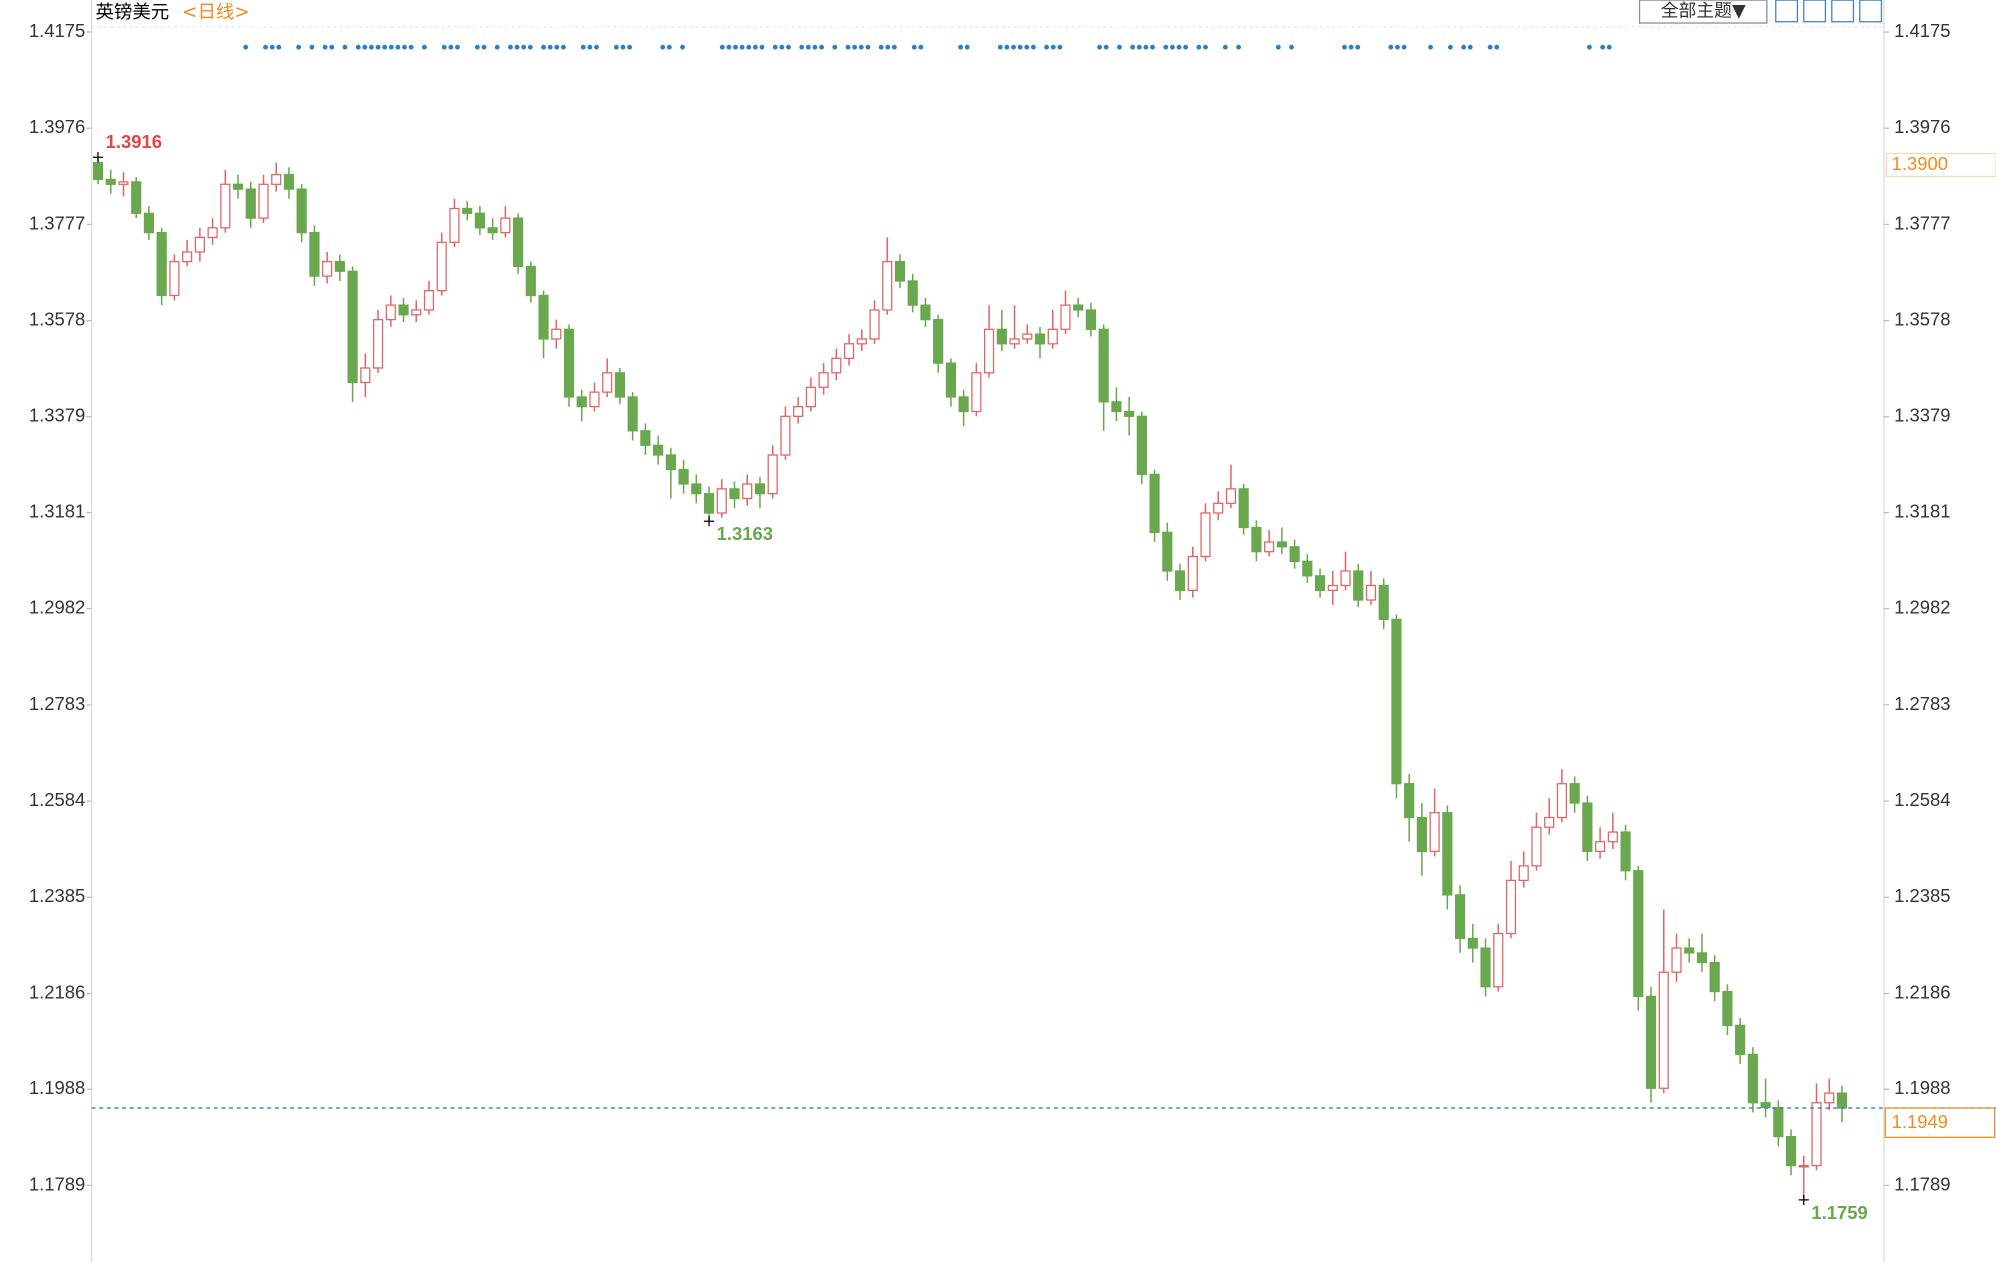 This screenshot has height=1263, width=1996. I want to click on reference-price-label: 1.3900, so click(1920, 163).